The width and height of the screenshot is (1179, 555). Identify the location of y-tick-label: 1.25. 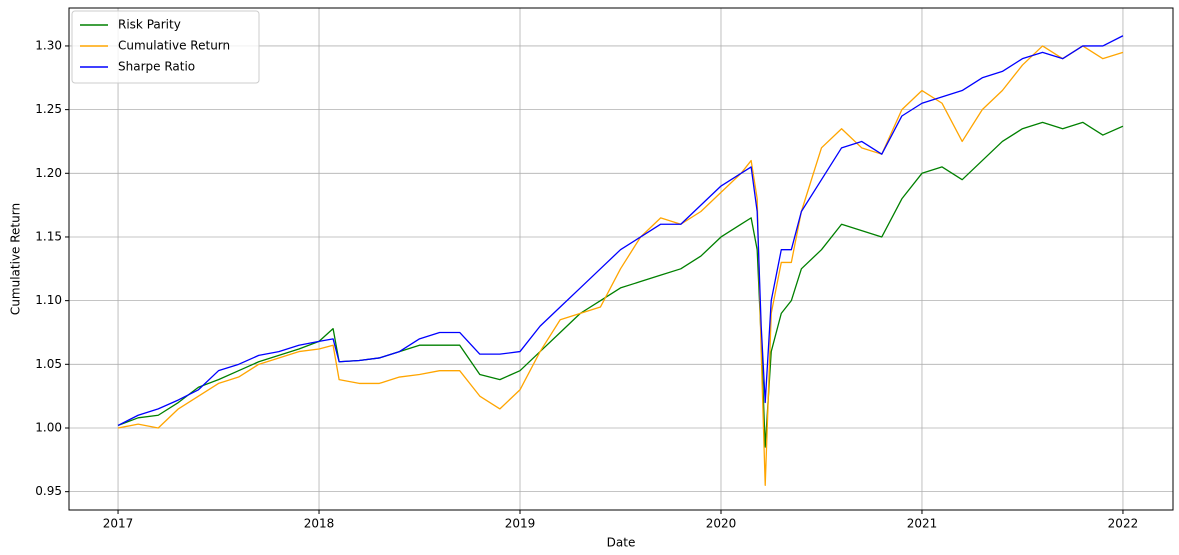
(48, 109).